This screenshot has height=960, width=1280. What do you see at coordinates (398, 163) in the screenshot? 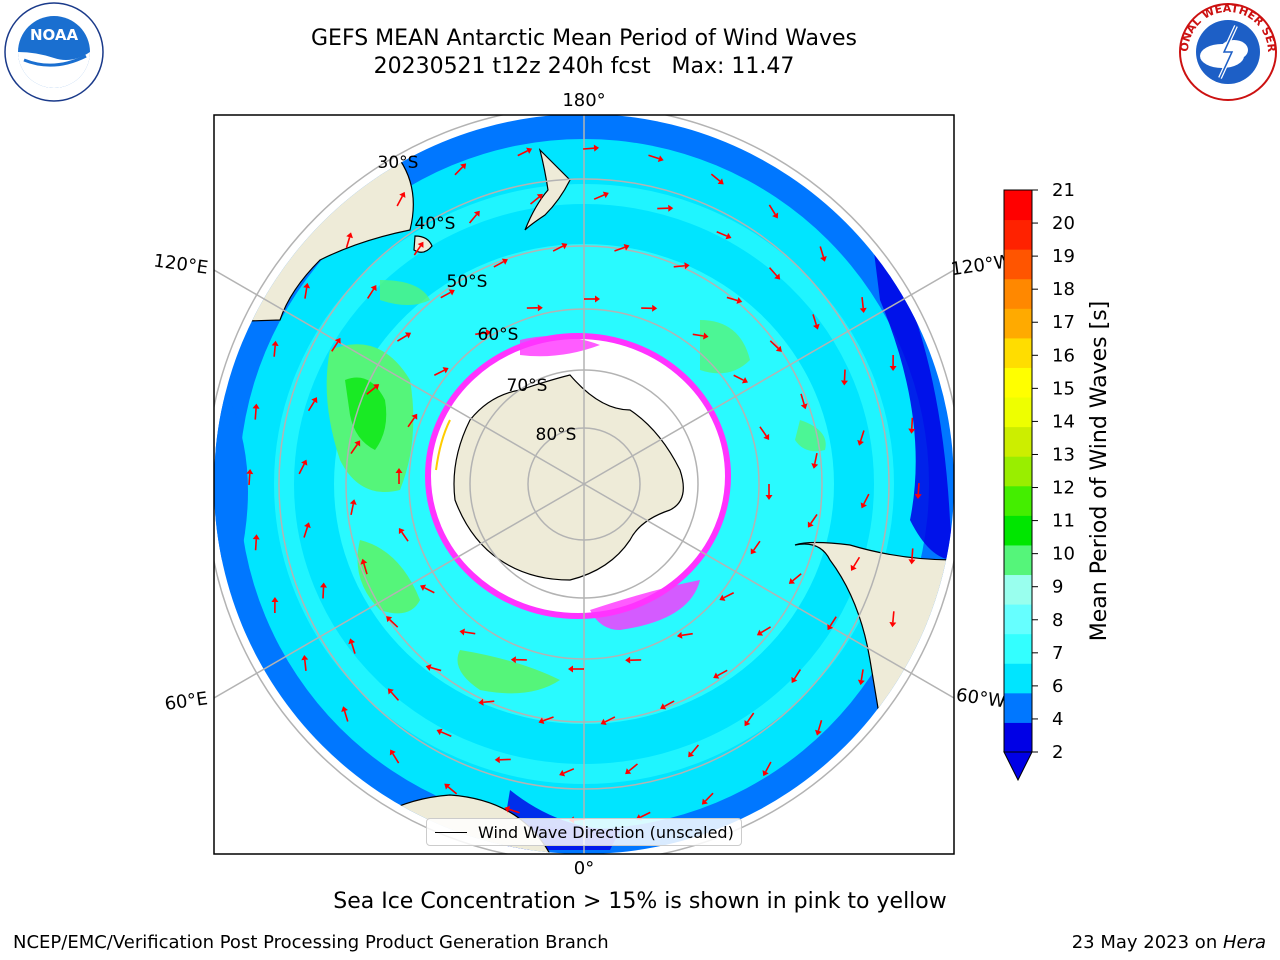
I see `lat-label-30s: 30°S` at bounding box center [398, 163].